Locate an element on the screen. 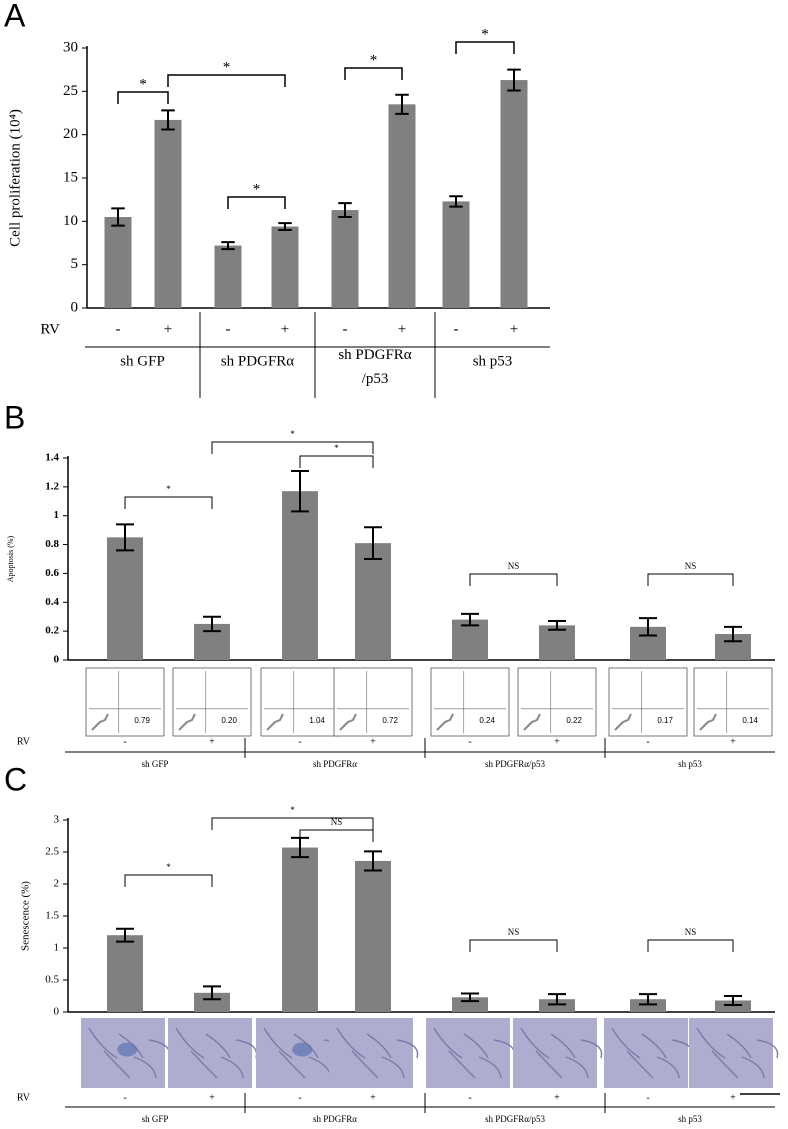 The image size is (788, 1129). y-tick-label: 1 is located at coordinates (57, 948).